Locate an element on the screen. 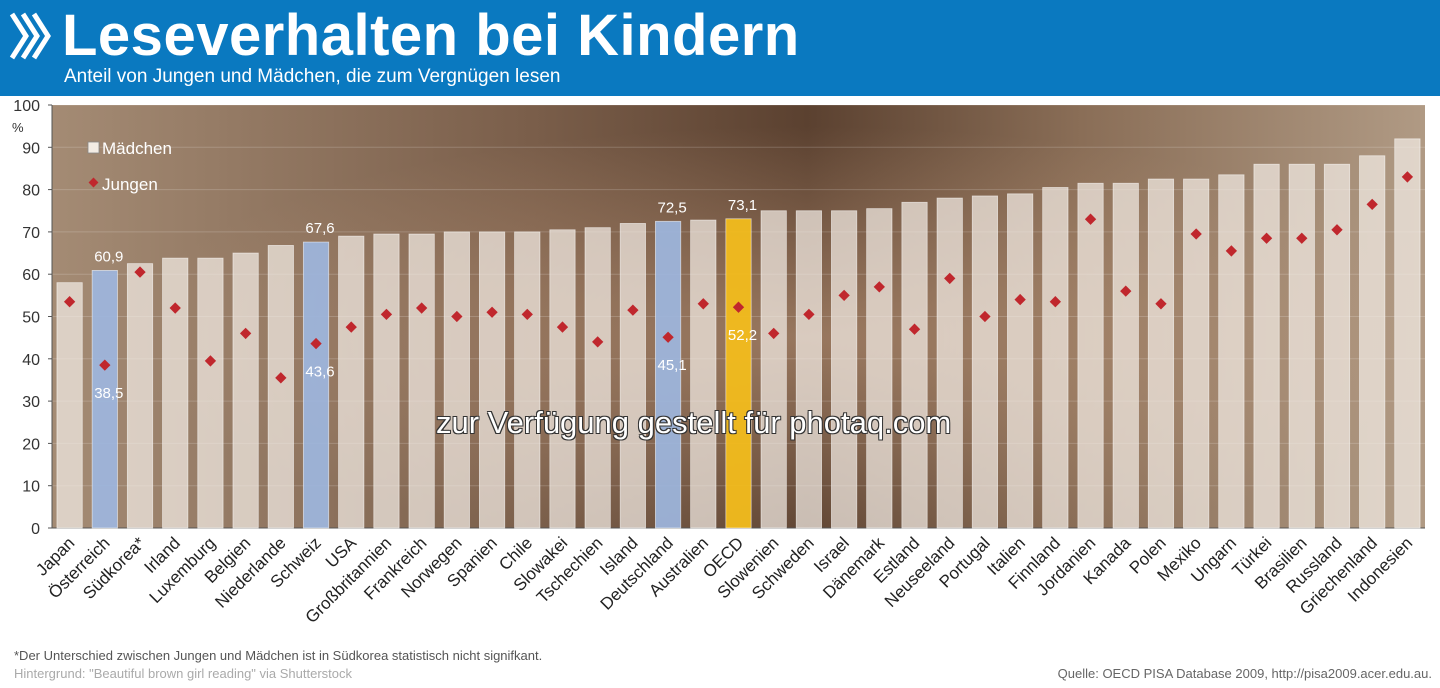  y-tick-label: 30 is located at coordinates (31, 402).